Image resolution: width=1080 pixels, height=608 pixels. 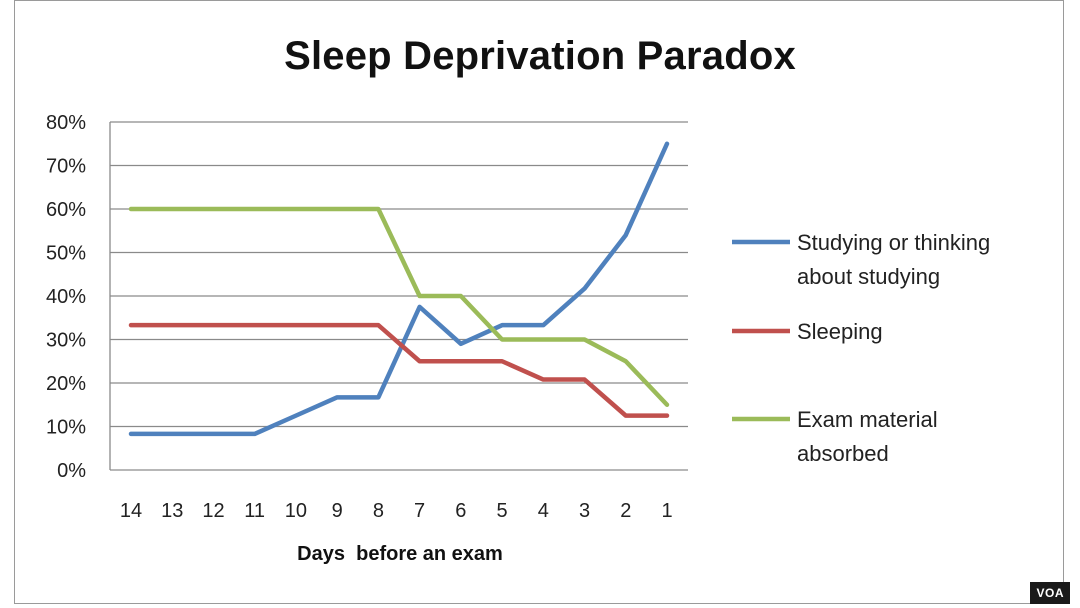 I want to click on voa-watermark: VOA, so click(x=1050, y=593).